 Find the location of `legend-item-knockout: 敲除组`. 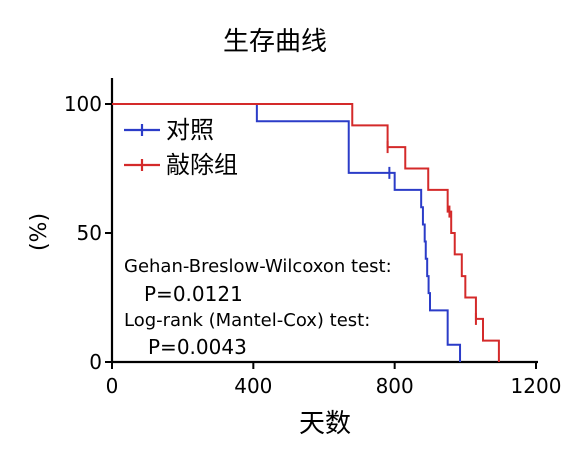

legend-item-knockout: 敲除组 is located at coordinates (181, 165).